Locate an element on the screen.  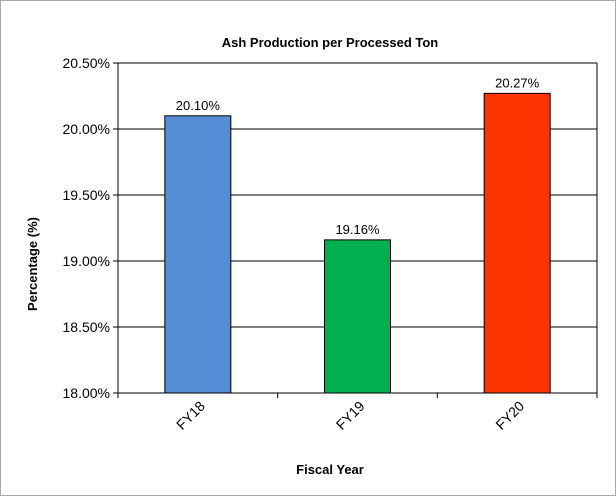
x-tick-label: FY20 is located at coordinates (509, 415).